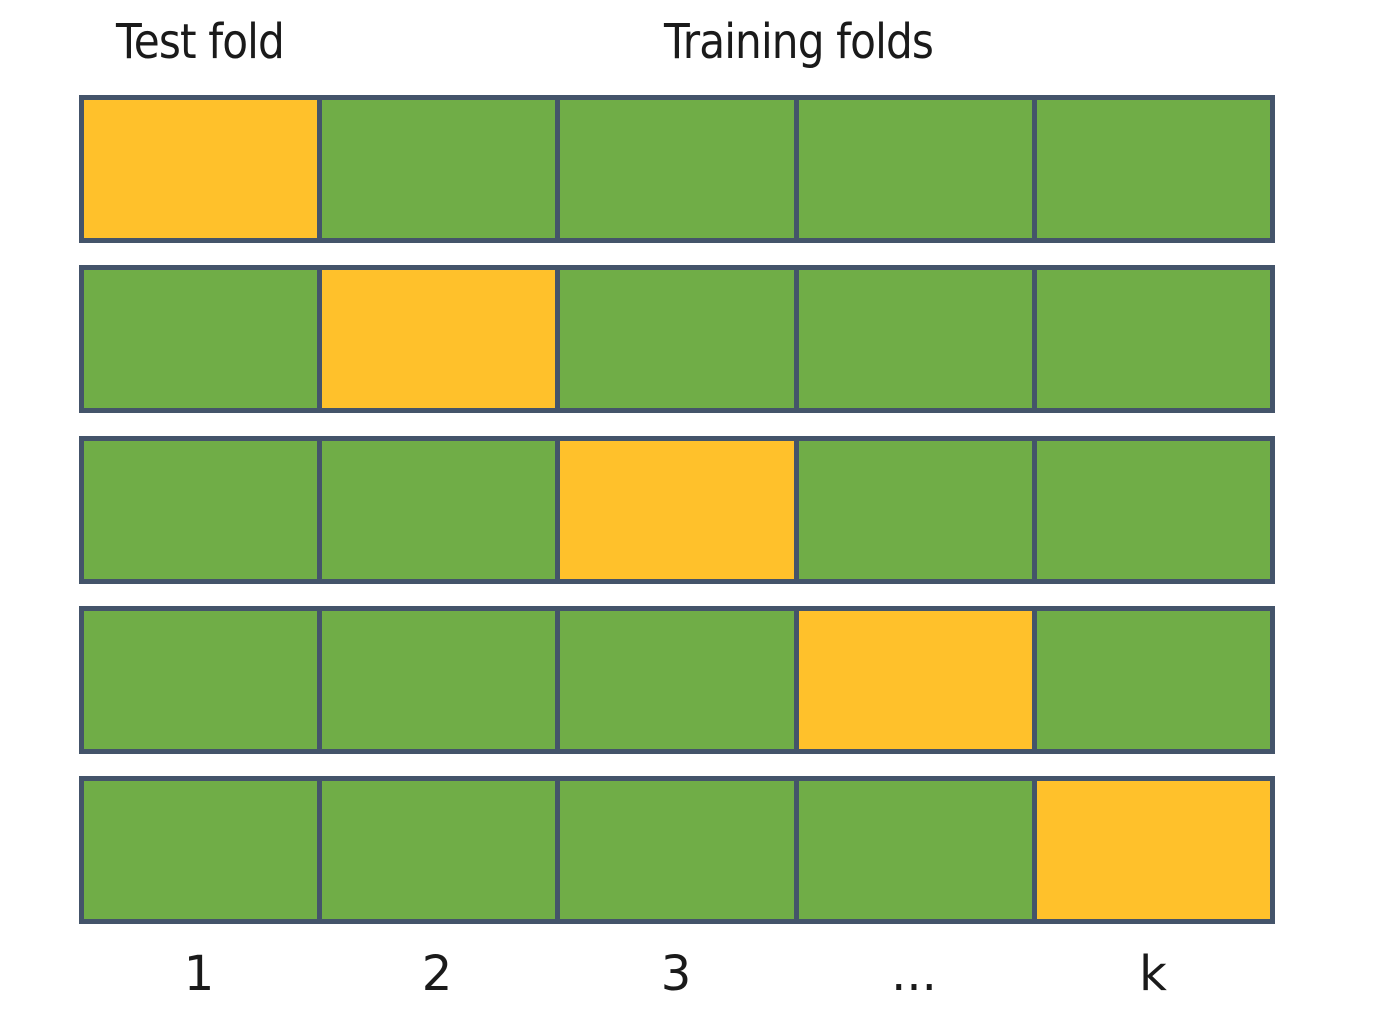 The height and width of the screenshot is (1028, 1400). What do you see at coordinates (199, 974) in the screenshot?
I see `column-label-1: 1` at bounding box center [199, 974].